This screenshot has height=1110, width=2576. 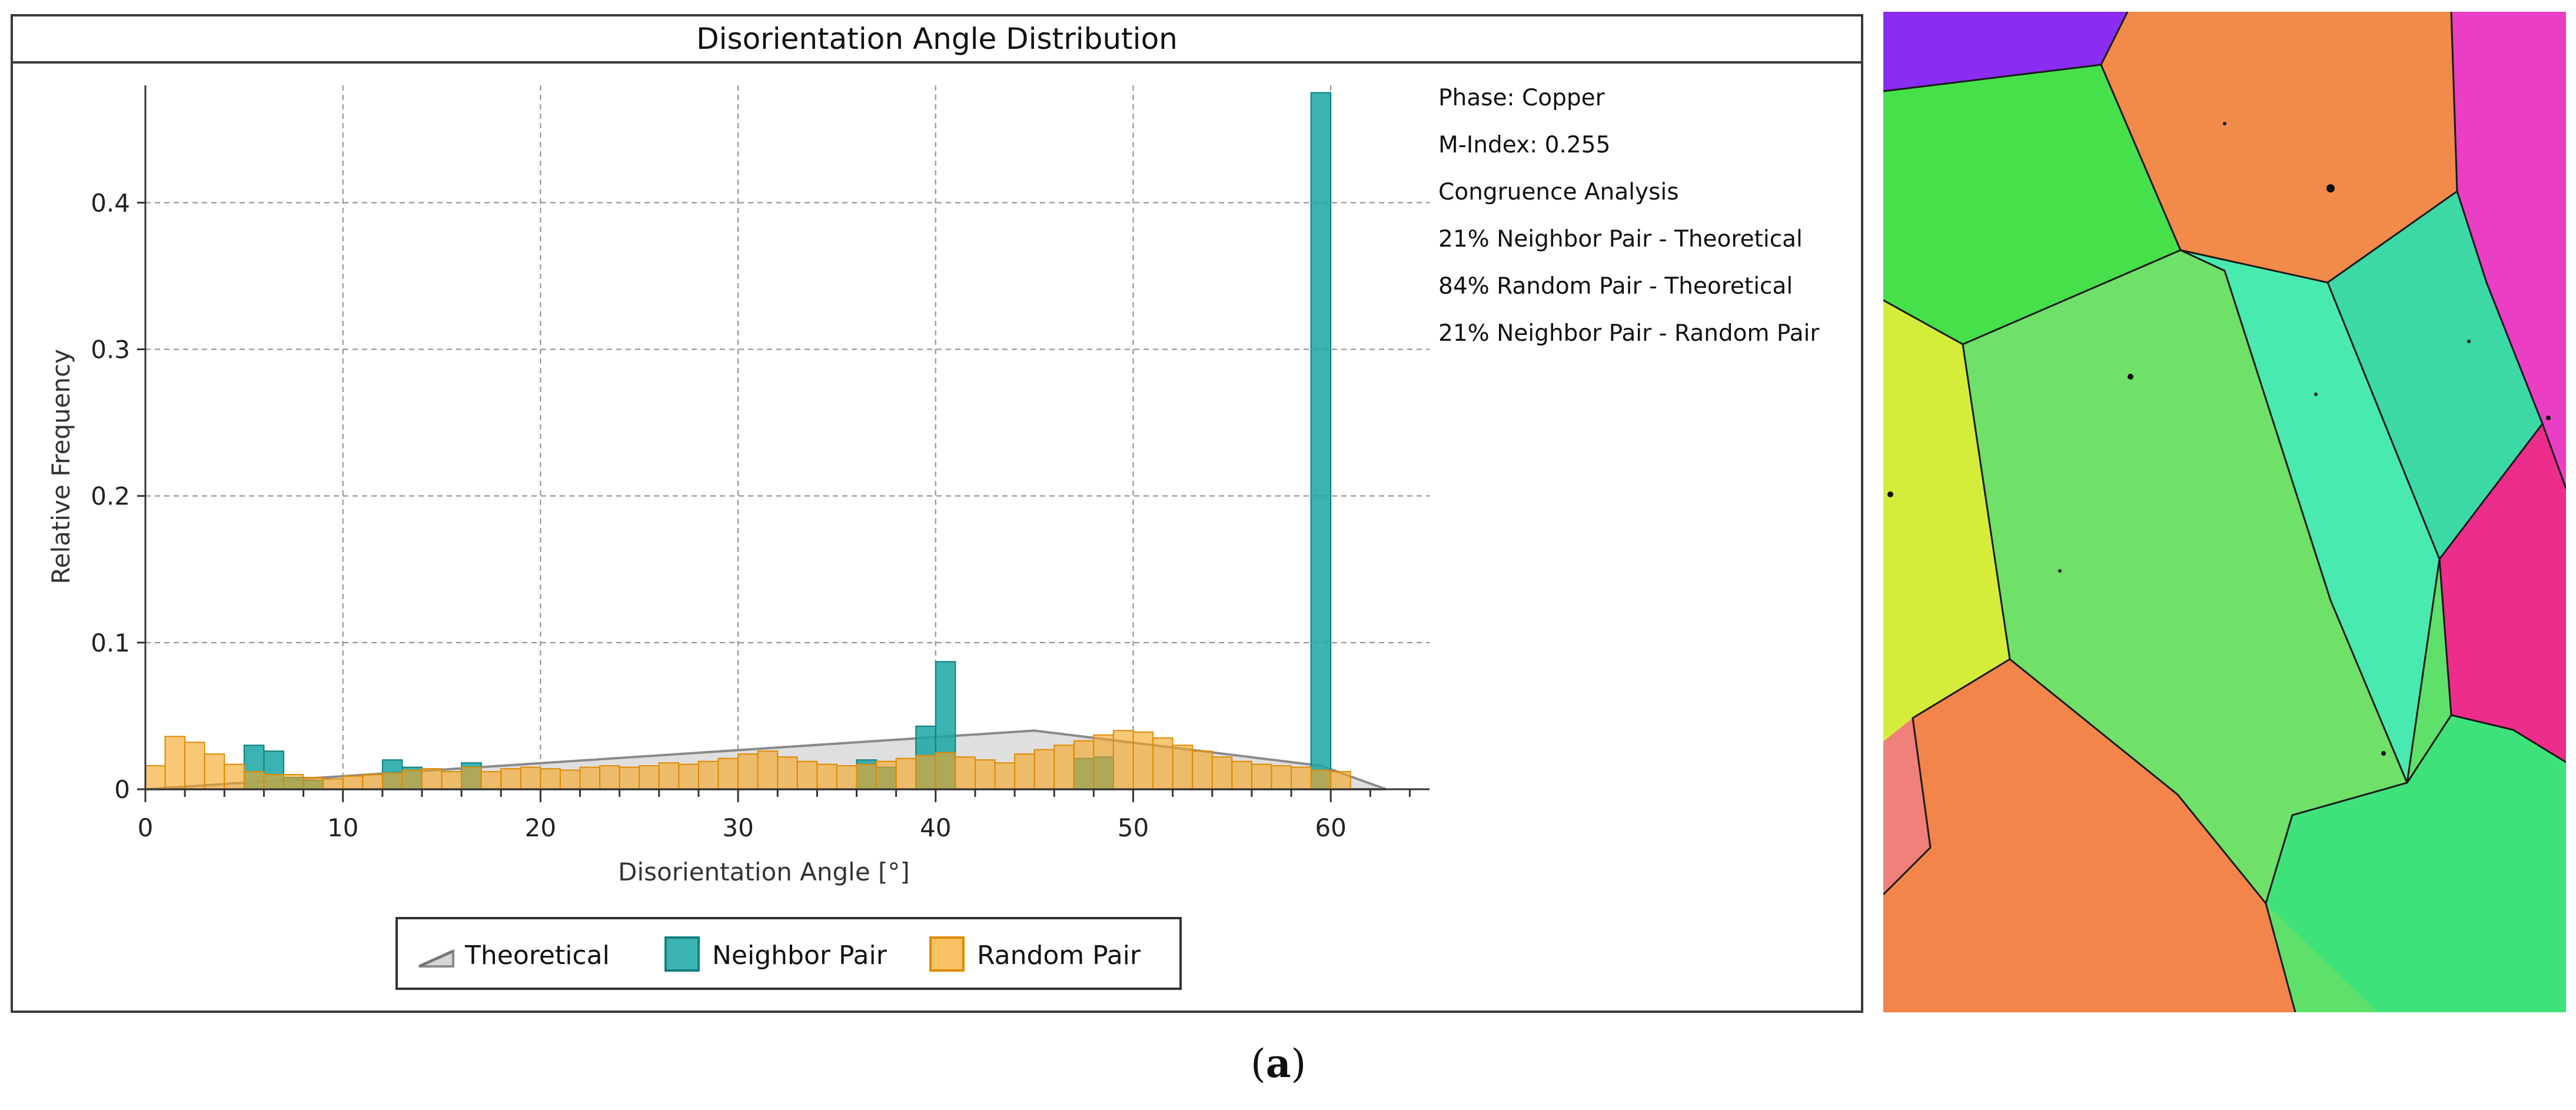 I want to click on info-m-index: M-Index: 0.255, so click(x=1524, y=145).